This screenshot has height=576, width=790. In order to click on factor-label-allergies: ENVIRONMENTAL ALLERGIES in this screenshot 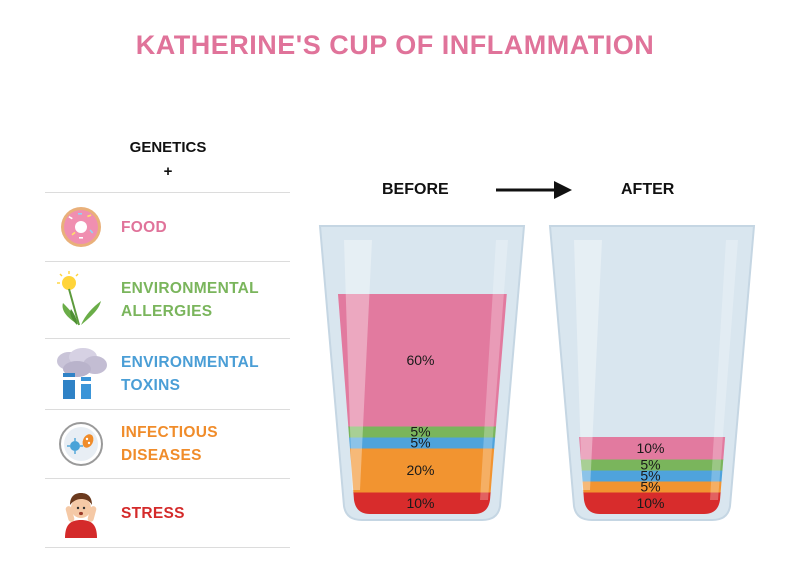, I will do `click(190, 300)`.